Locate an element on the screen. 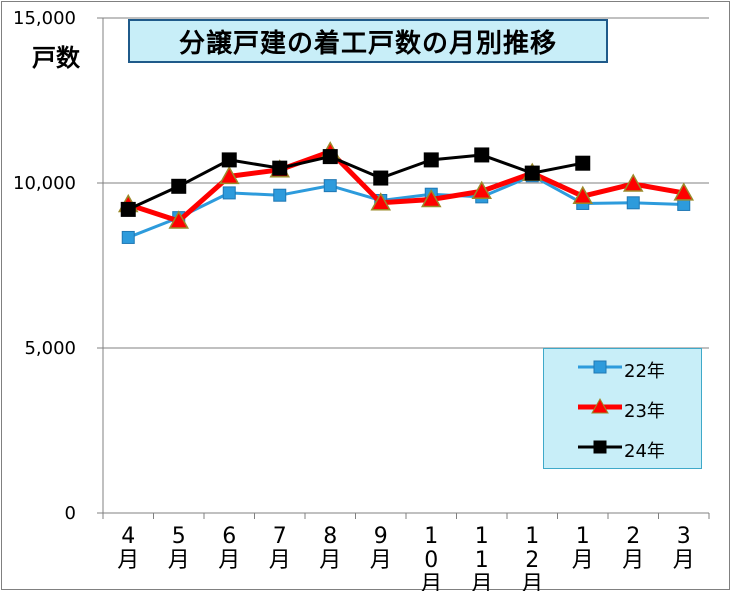  legend-item: 23年 is located at coordinates (623, 408).